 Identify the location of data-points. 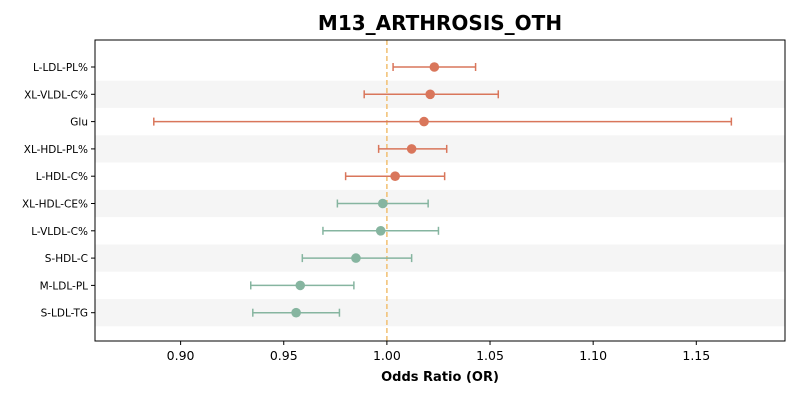
(365, 190).